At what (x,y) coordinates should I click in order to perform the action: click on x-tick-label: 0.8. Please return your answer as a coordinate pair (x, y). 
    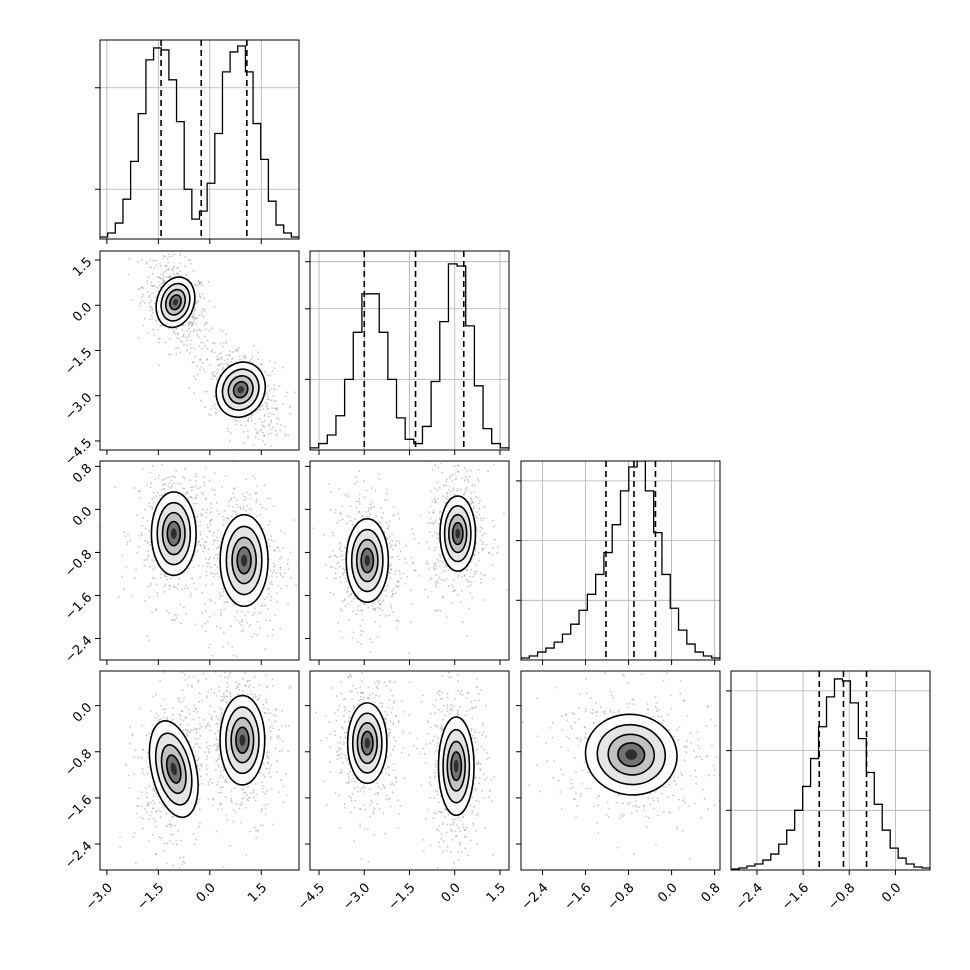
    Looking at the image, I should click on (710, 892).